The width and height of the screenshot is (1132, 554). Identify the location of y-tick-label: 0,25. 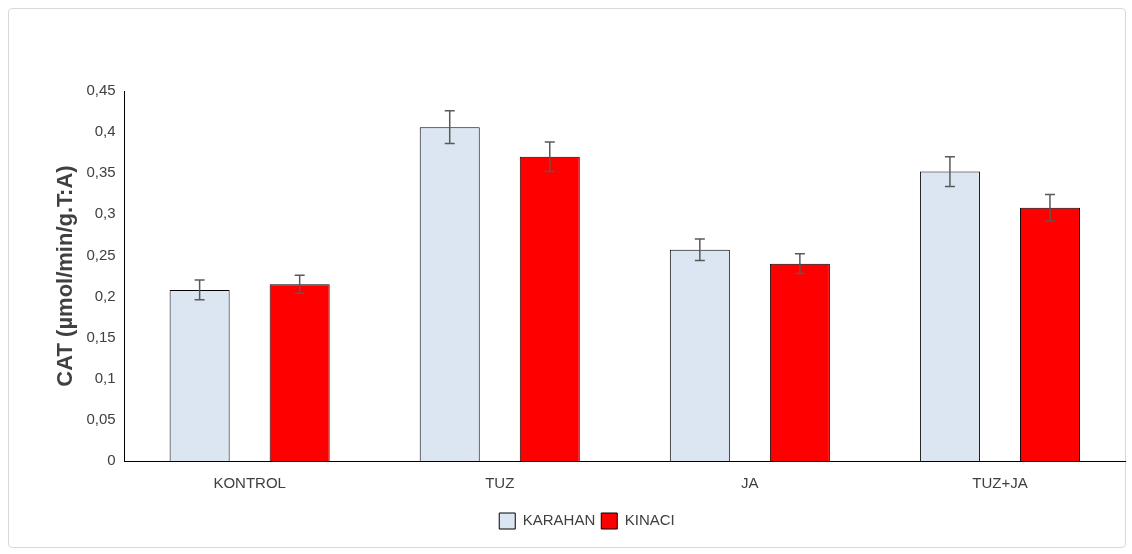
(101, 254).